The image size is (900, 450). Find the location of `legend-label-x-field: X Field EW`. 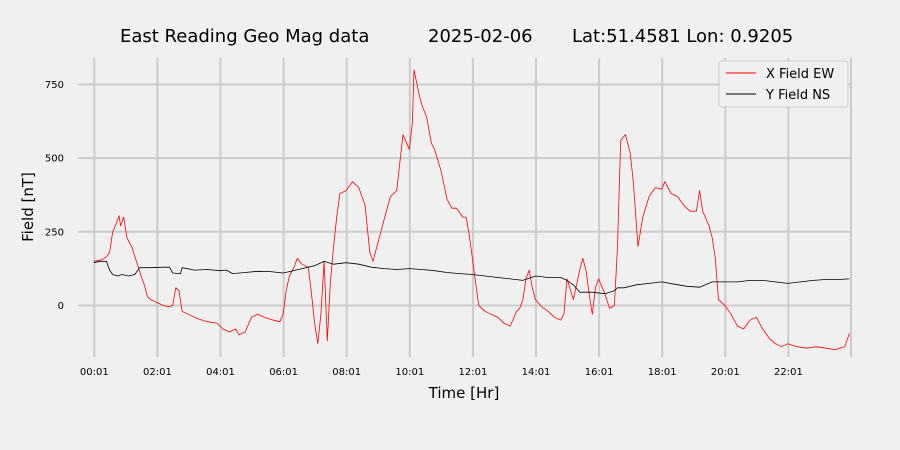

legend-label-x-field: X Field EW is located at coordinates (800, 74).